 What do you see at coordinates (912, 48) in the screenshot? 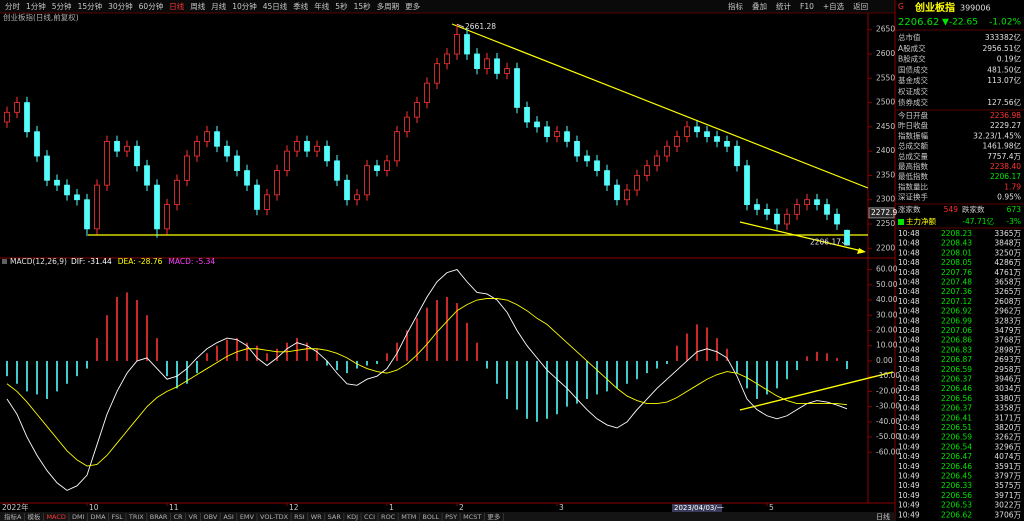
I see `row-label: A股成交` at bounding box center [912, 48].